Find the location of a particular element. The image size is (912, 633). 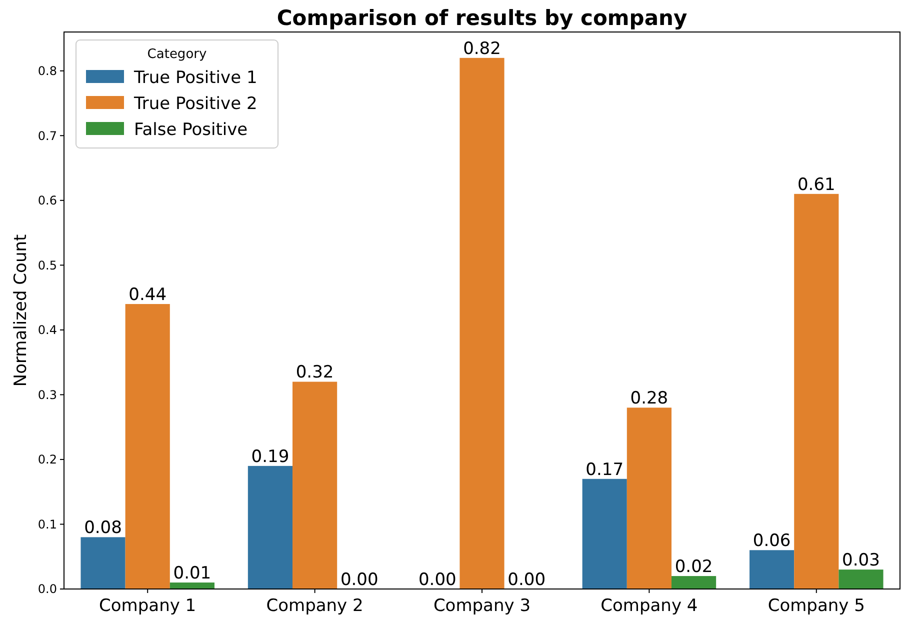

data-label: 0.01 is located at coordinates (192, 574).